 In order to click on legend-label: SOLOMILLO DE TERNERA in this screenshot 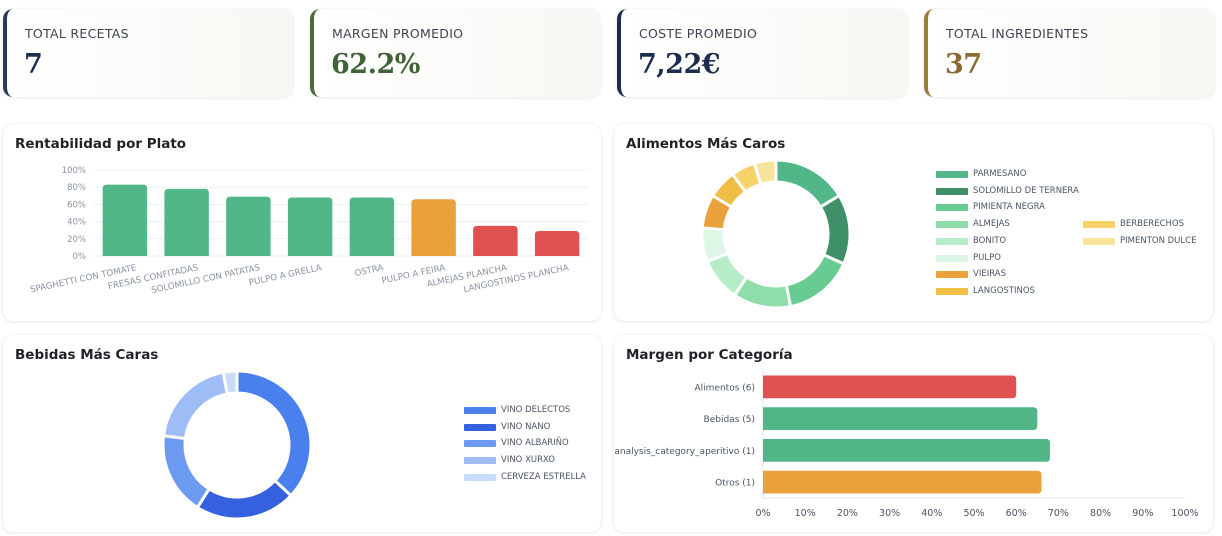, I will do `click(1026, 190)`.